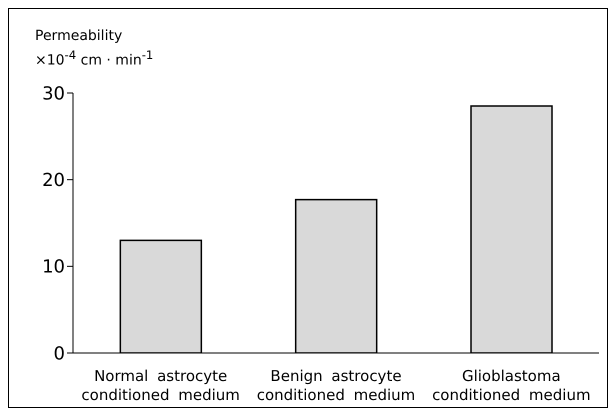 Image resolution: width=616 pixels, height=417 pixels. I want to click on x-tick-label: Glioblastoma conditioned medium, so click(511, 385).